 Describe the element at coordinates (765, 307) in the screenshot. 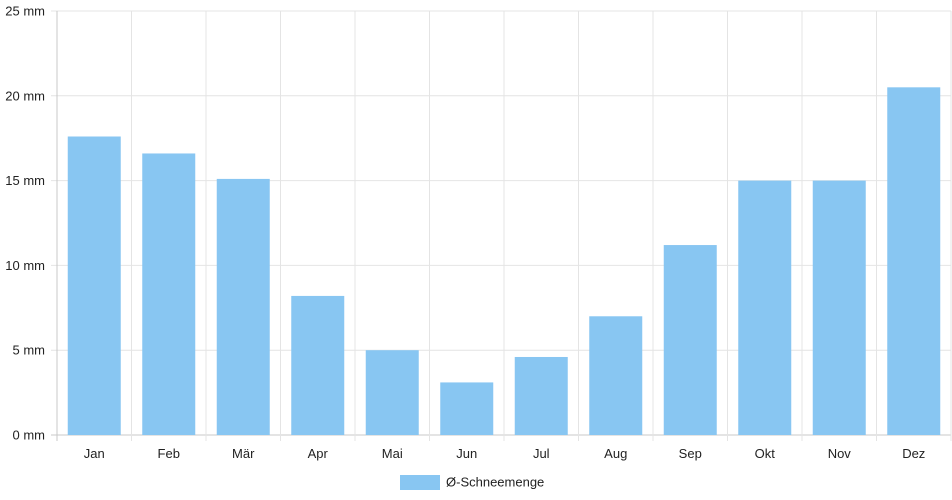

I see `bar-okt` at that location.